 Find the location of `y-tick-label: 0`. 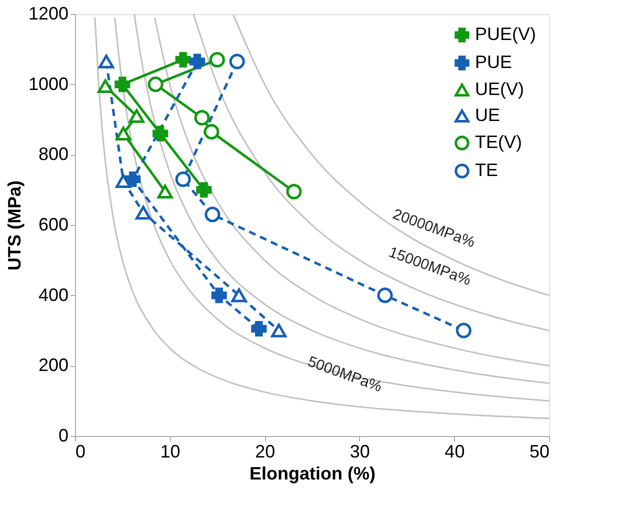

y-tick-label: 0 is located at coordinates (63, 436).